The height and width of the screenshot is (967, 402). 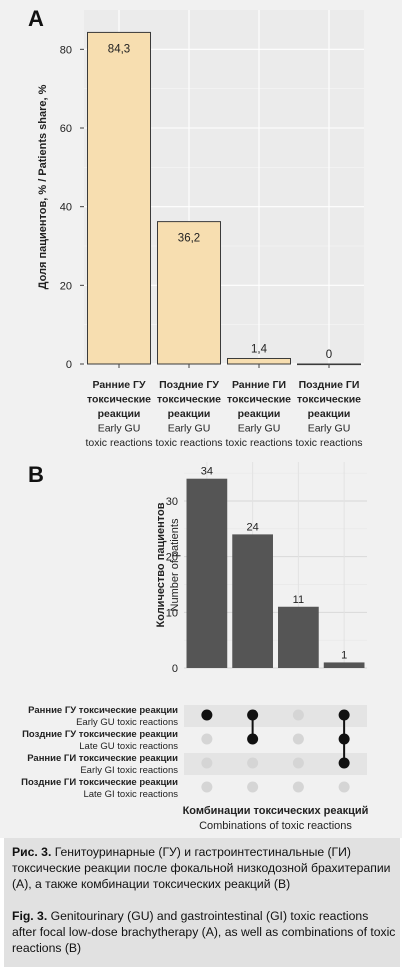 What do you see at coordinates (30, 916) in the screenshot?
I see `caption-en-label: Fig. 3.` at bounding box center [30, 916].